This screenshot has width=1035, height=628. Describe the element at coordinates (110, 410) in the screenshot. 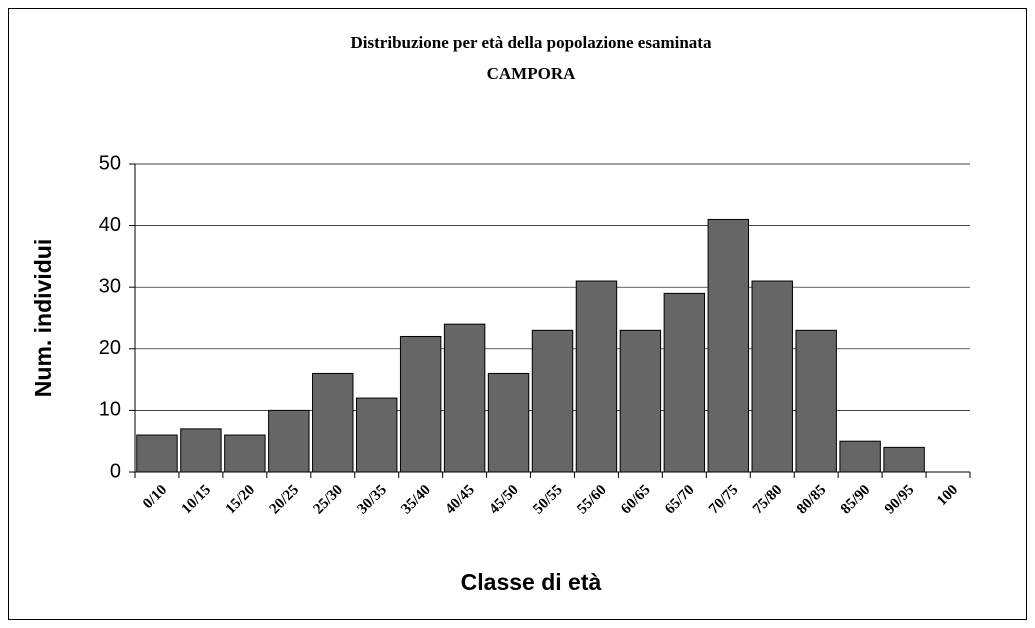

I see `y-tick-label: 10` at that location.